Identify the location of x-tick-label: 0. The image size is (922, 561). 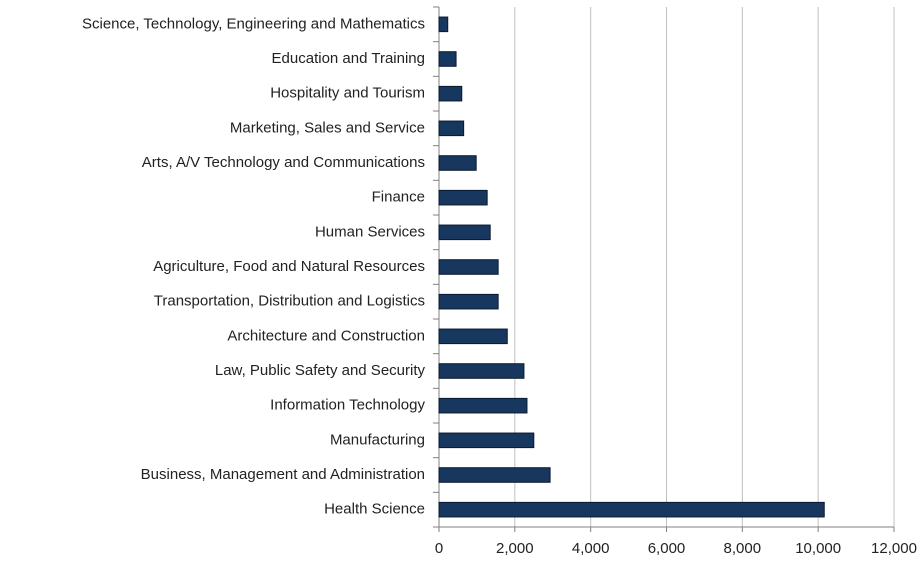
(439, 548).